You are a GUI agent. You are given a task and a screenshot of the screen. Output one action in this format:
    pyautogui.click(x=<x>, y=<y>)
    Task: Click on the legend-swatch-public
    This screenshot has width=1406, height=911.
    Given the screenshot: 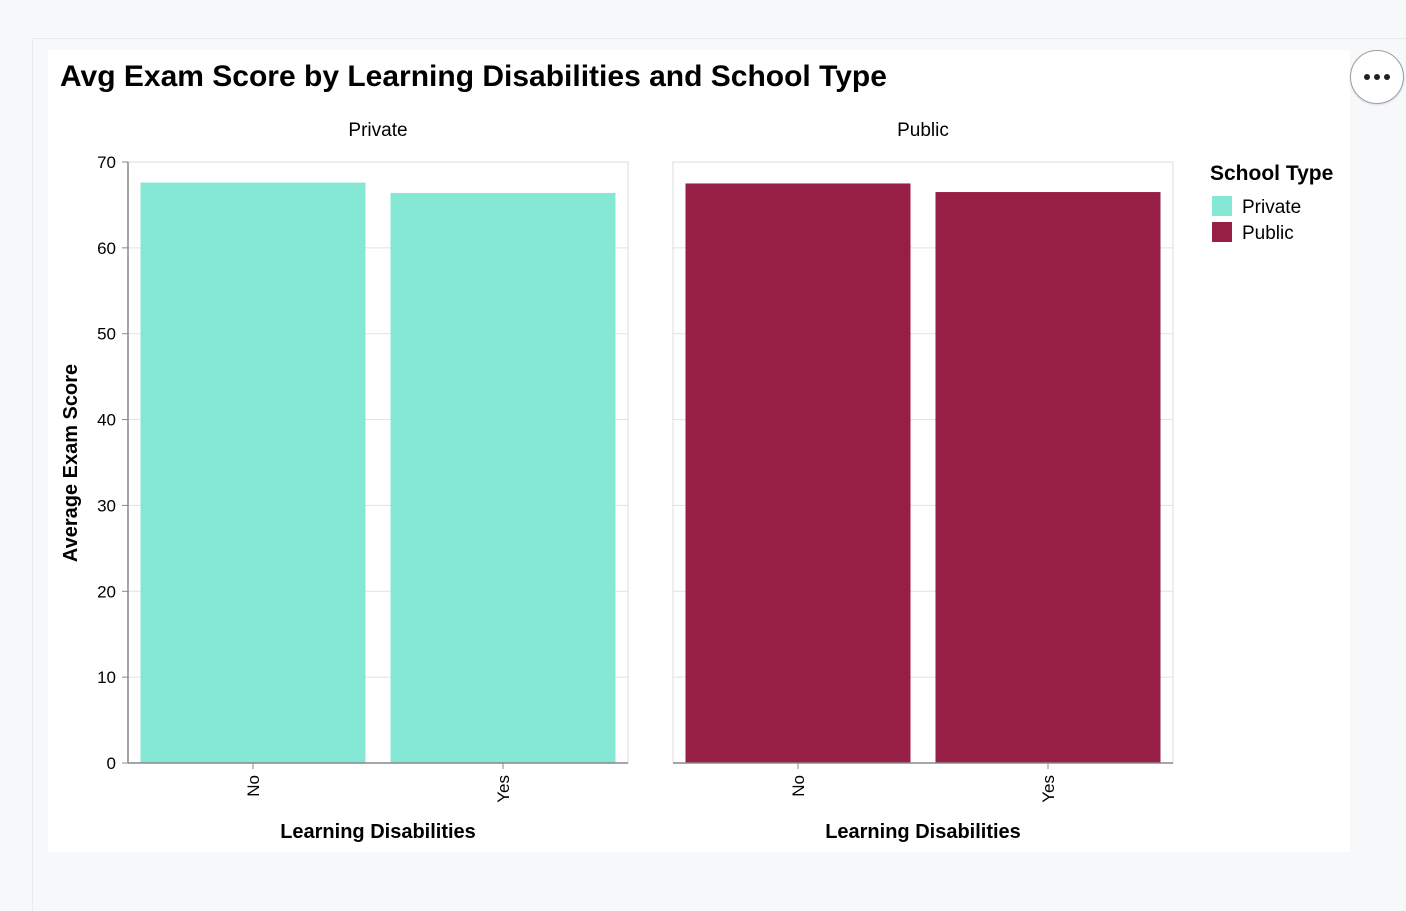 What is the action you would take?
    pyautogui.click(x=1222, y=232)
    